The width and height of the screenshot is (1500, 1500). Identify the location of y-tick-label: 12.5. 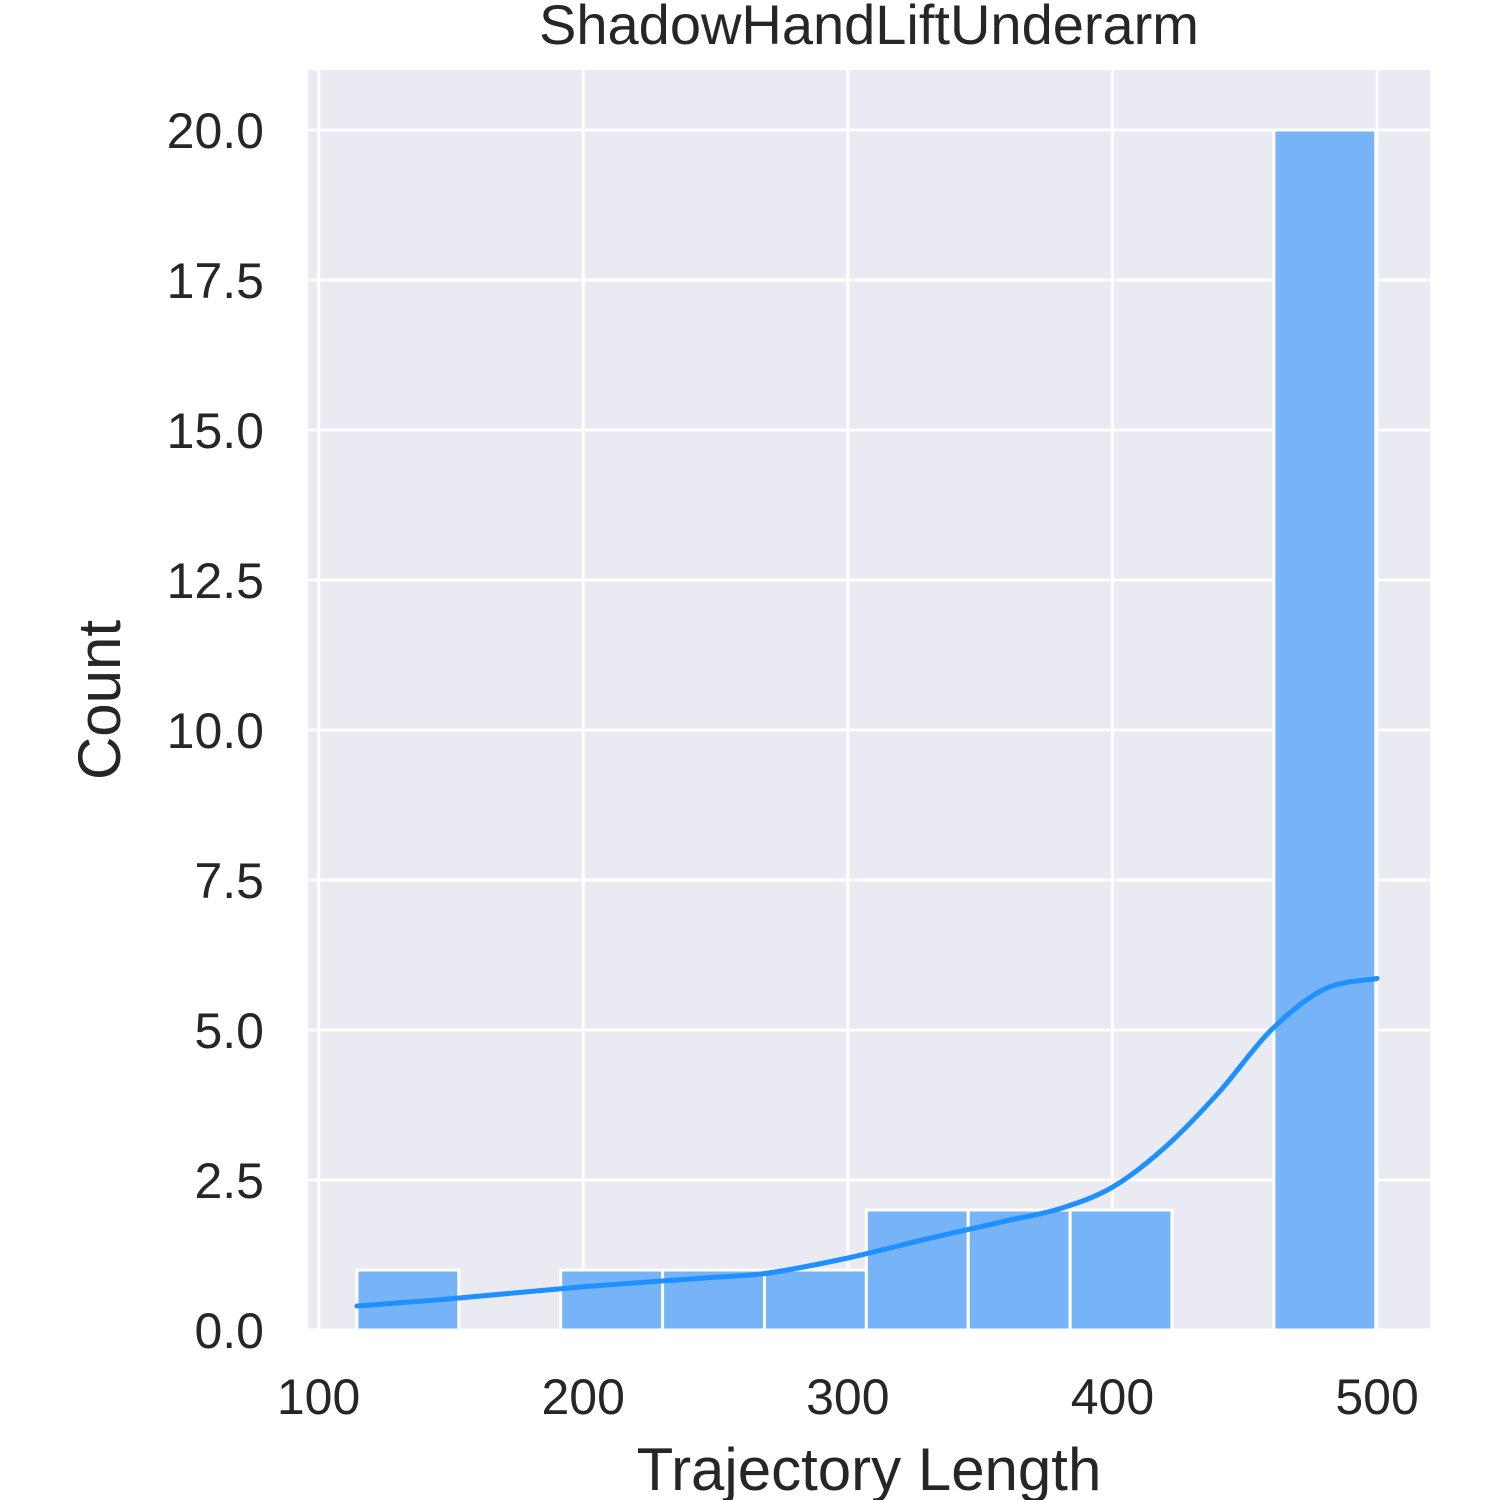
(215, 581).